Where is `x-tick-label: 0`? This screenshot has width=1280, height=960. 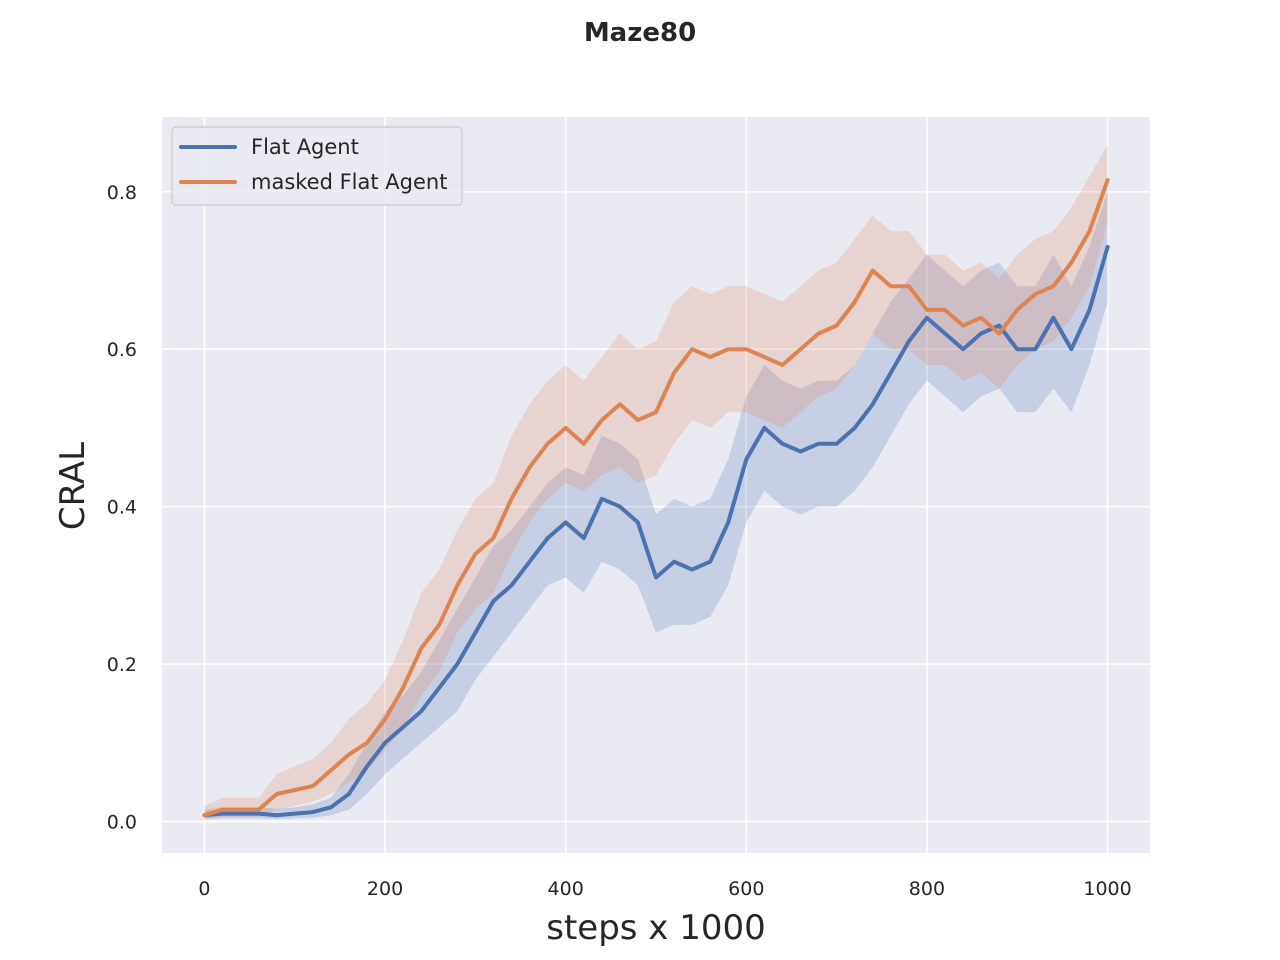
x-tick-label: 0 is located at coordinates (204, 889).